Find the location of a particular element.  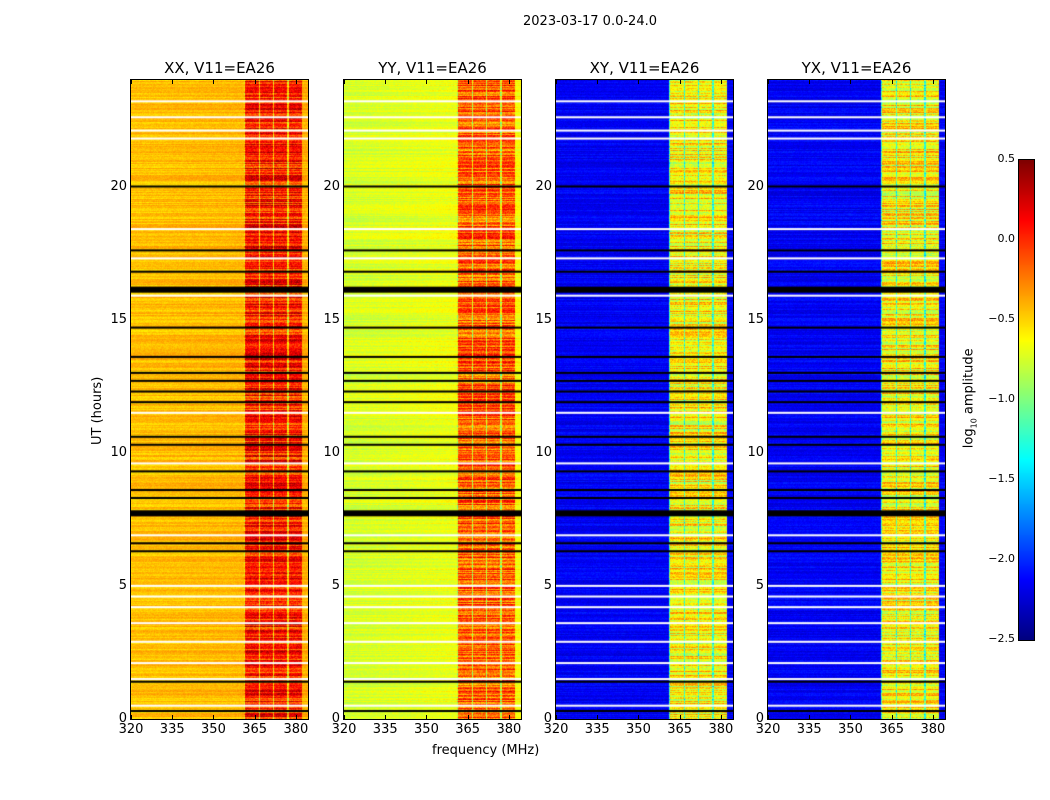

colorbar-tick-label: −0.5 is located at coordinates (1001, 318).